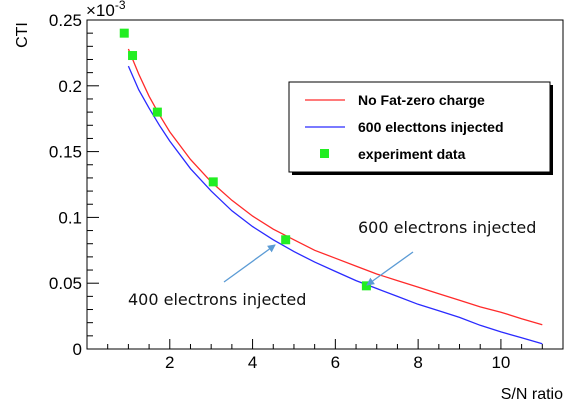 The width and height of the screenshot is (573, 411). What do you see at coordinates (325, 344) in the screenshot?
I see `x-axis-ticks` at bounding box center [325, 344].